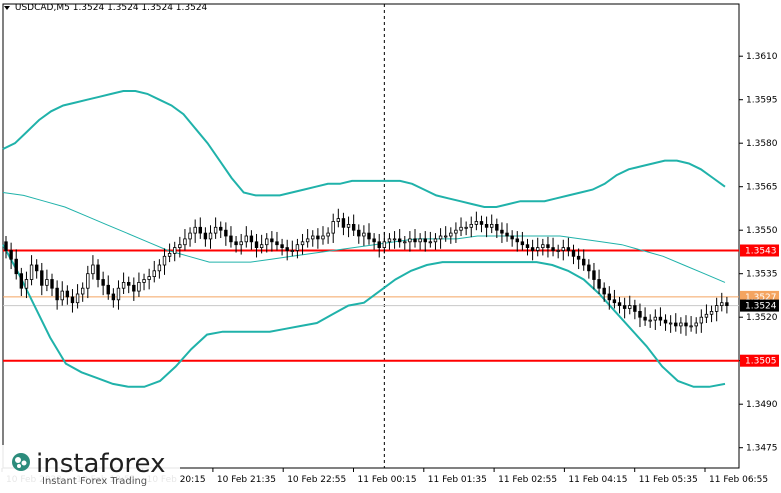  Describe the element at coordinates (761, 298) in the screenshot. I see `level-price-label: 1.3527` at that location.